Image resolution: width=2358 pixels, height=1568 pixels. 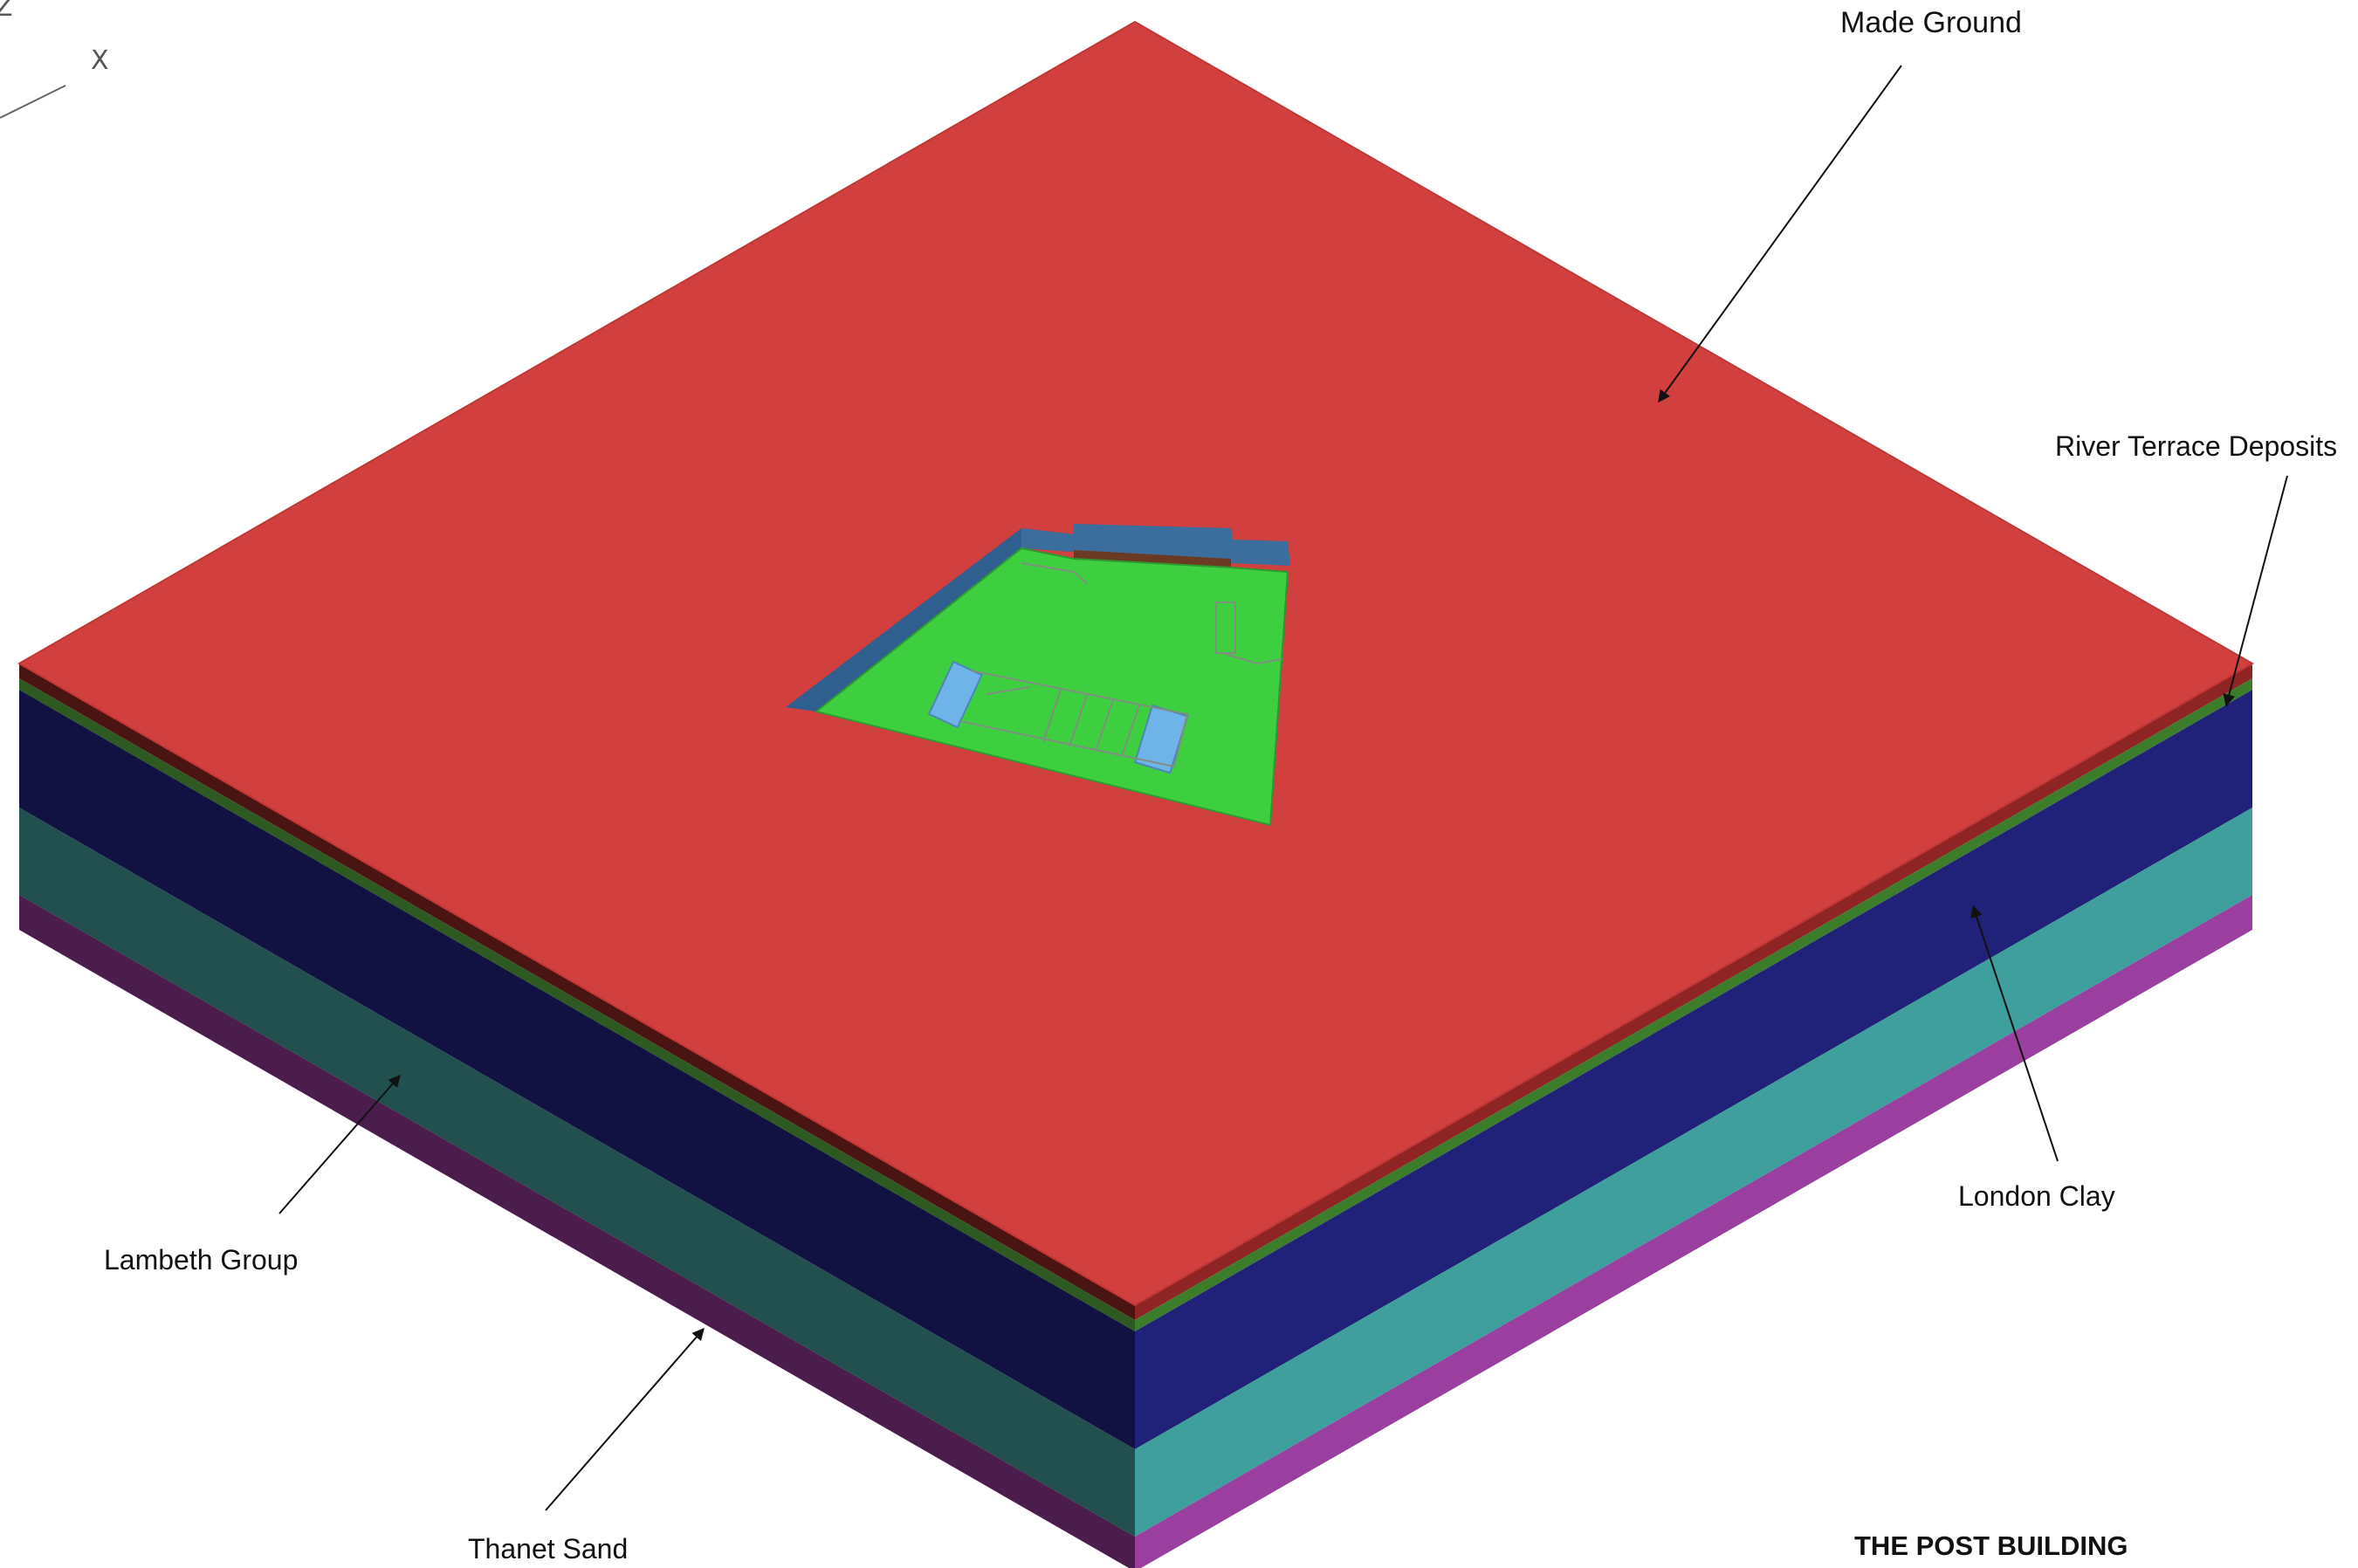 What do you see at coordinates (2196, 446) in the screenshot?
I see `river-terrace-label: River Terrace Deposits` at bounding box center [2196, 446].